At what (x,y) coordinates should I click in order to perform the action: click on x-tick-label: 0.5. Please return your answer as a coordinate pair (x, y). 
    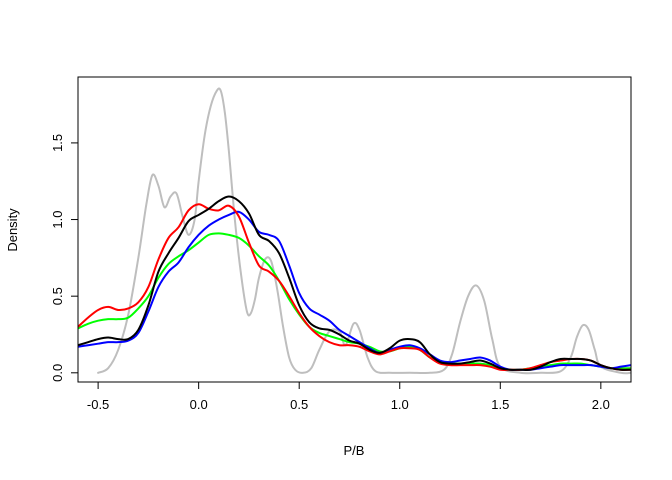
    Looking at the image, I should click on (299, 404).